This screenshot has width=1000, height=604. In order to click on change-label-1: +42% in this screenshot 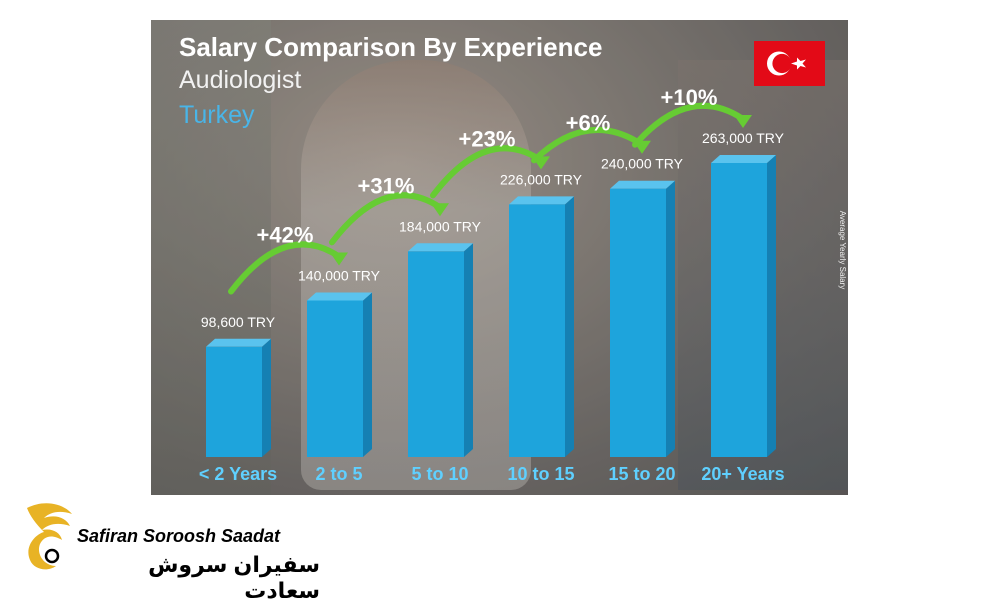, I will do `click(285, 234)`.